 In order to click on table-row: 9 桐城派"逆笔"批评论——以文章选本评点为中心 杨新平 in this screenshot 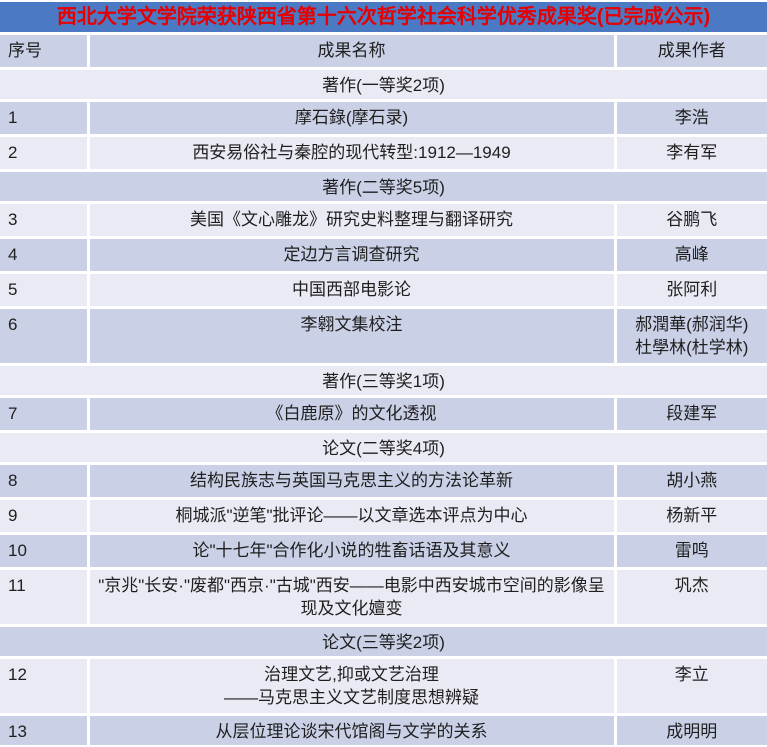, I will do `click(383, 515)`.